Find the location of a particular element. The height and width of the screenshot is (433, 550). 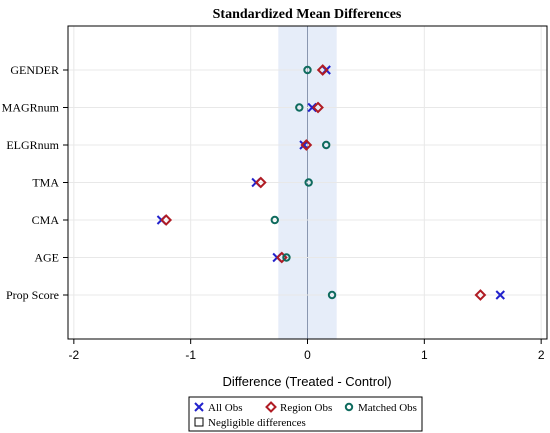

marker-circle-prop-score is located at coordinates (332, 295).